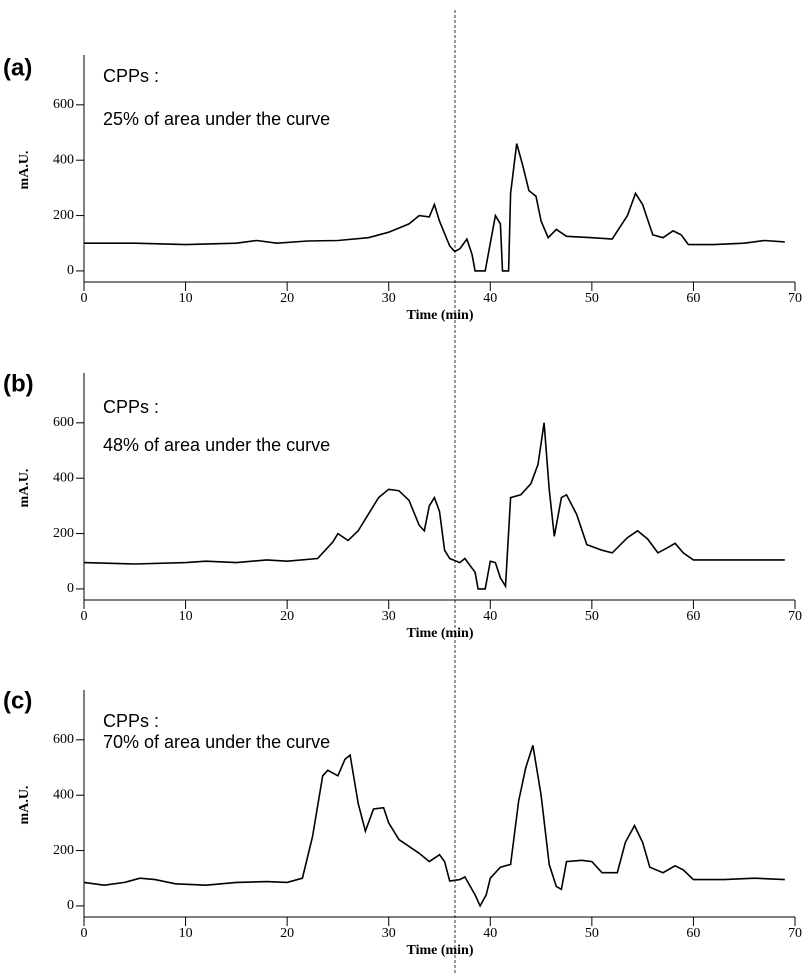 The height and width of the screenshot is (974, 809). What do you see at coordinates (18, 383) in the screenshot?
I see `panel-label: (b)` at bounding box center [18, 383].